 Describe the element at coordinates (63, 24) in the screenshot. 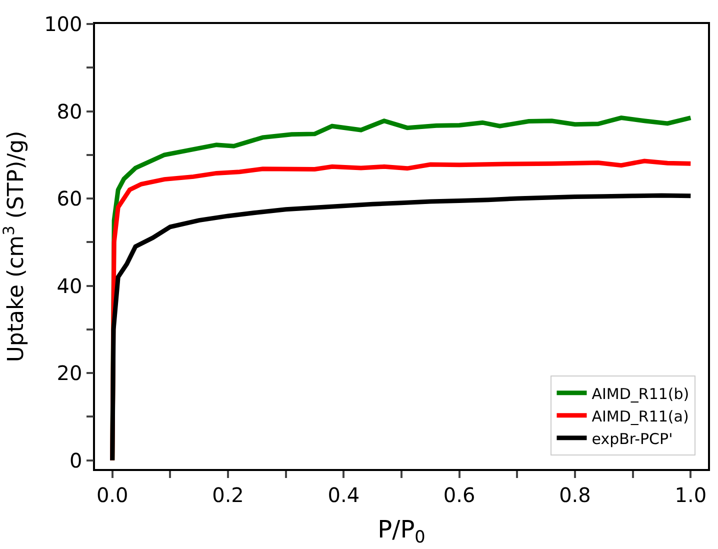

I see `y-tick-label: 100` at that location.